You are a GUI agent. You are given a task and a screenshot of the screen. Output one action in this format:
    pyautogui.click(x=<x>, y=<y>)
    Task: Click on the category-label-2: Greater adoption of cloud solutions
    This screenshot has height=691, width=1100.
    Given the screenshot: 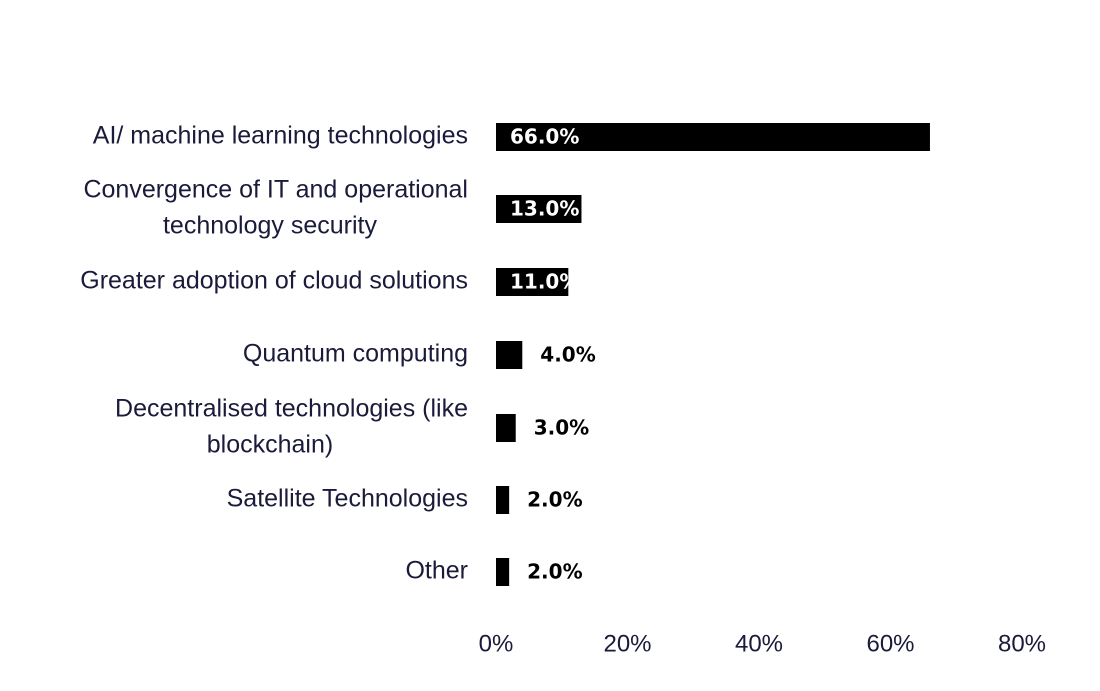 What is the action you would take?
    pyautogui.click(x=274, y=281)
    